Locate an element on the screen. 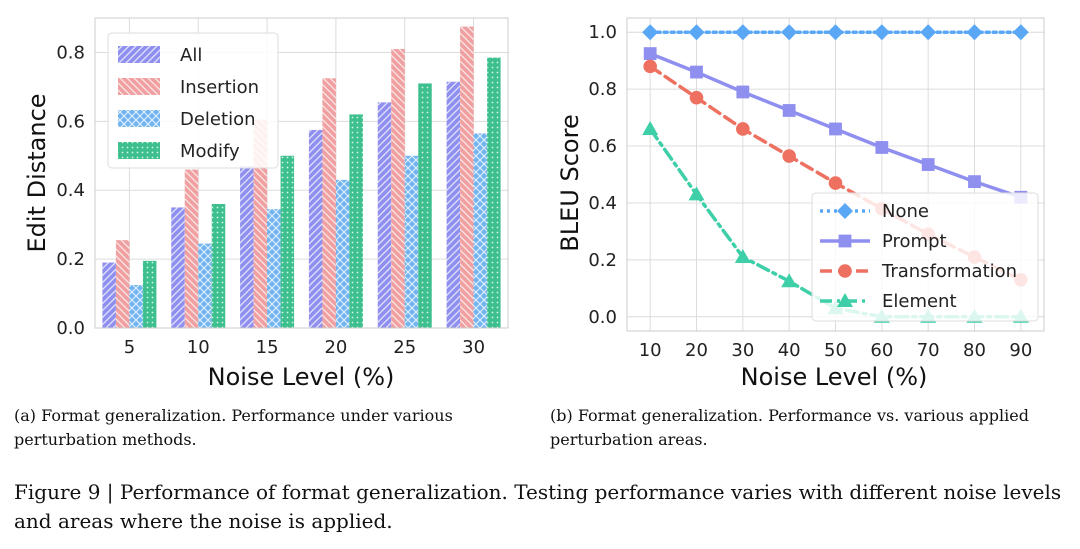 This screenshot has height=549, width=1080. line-series-none is located at coordinates (835, 32).